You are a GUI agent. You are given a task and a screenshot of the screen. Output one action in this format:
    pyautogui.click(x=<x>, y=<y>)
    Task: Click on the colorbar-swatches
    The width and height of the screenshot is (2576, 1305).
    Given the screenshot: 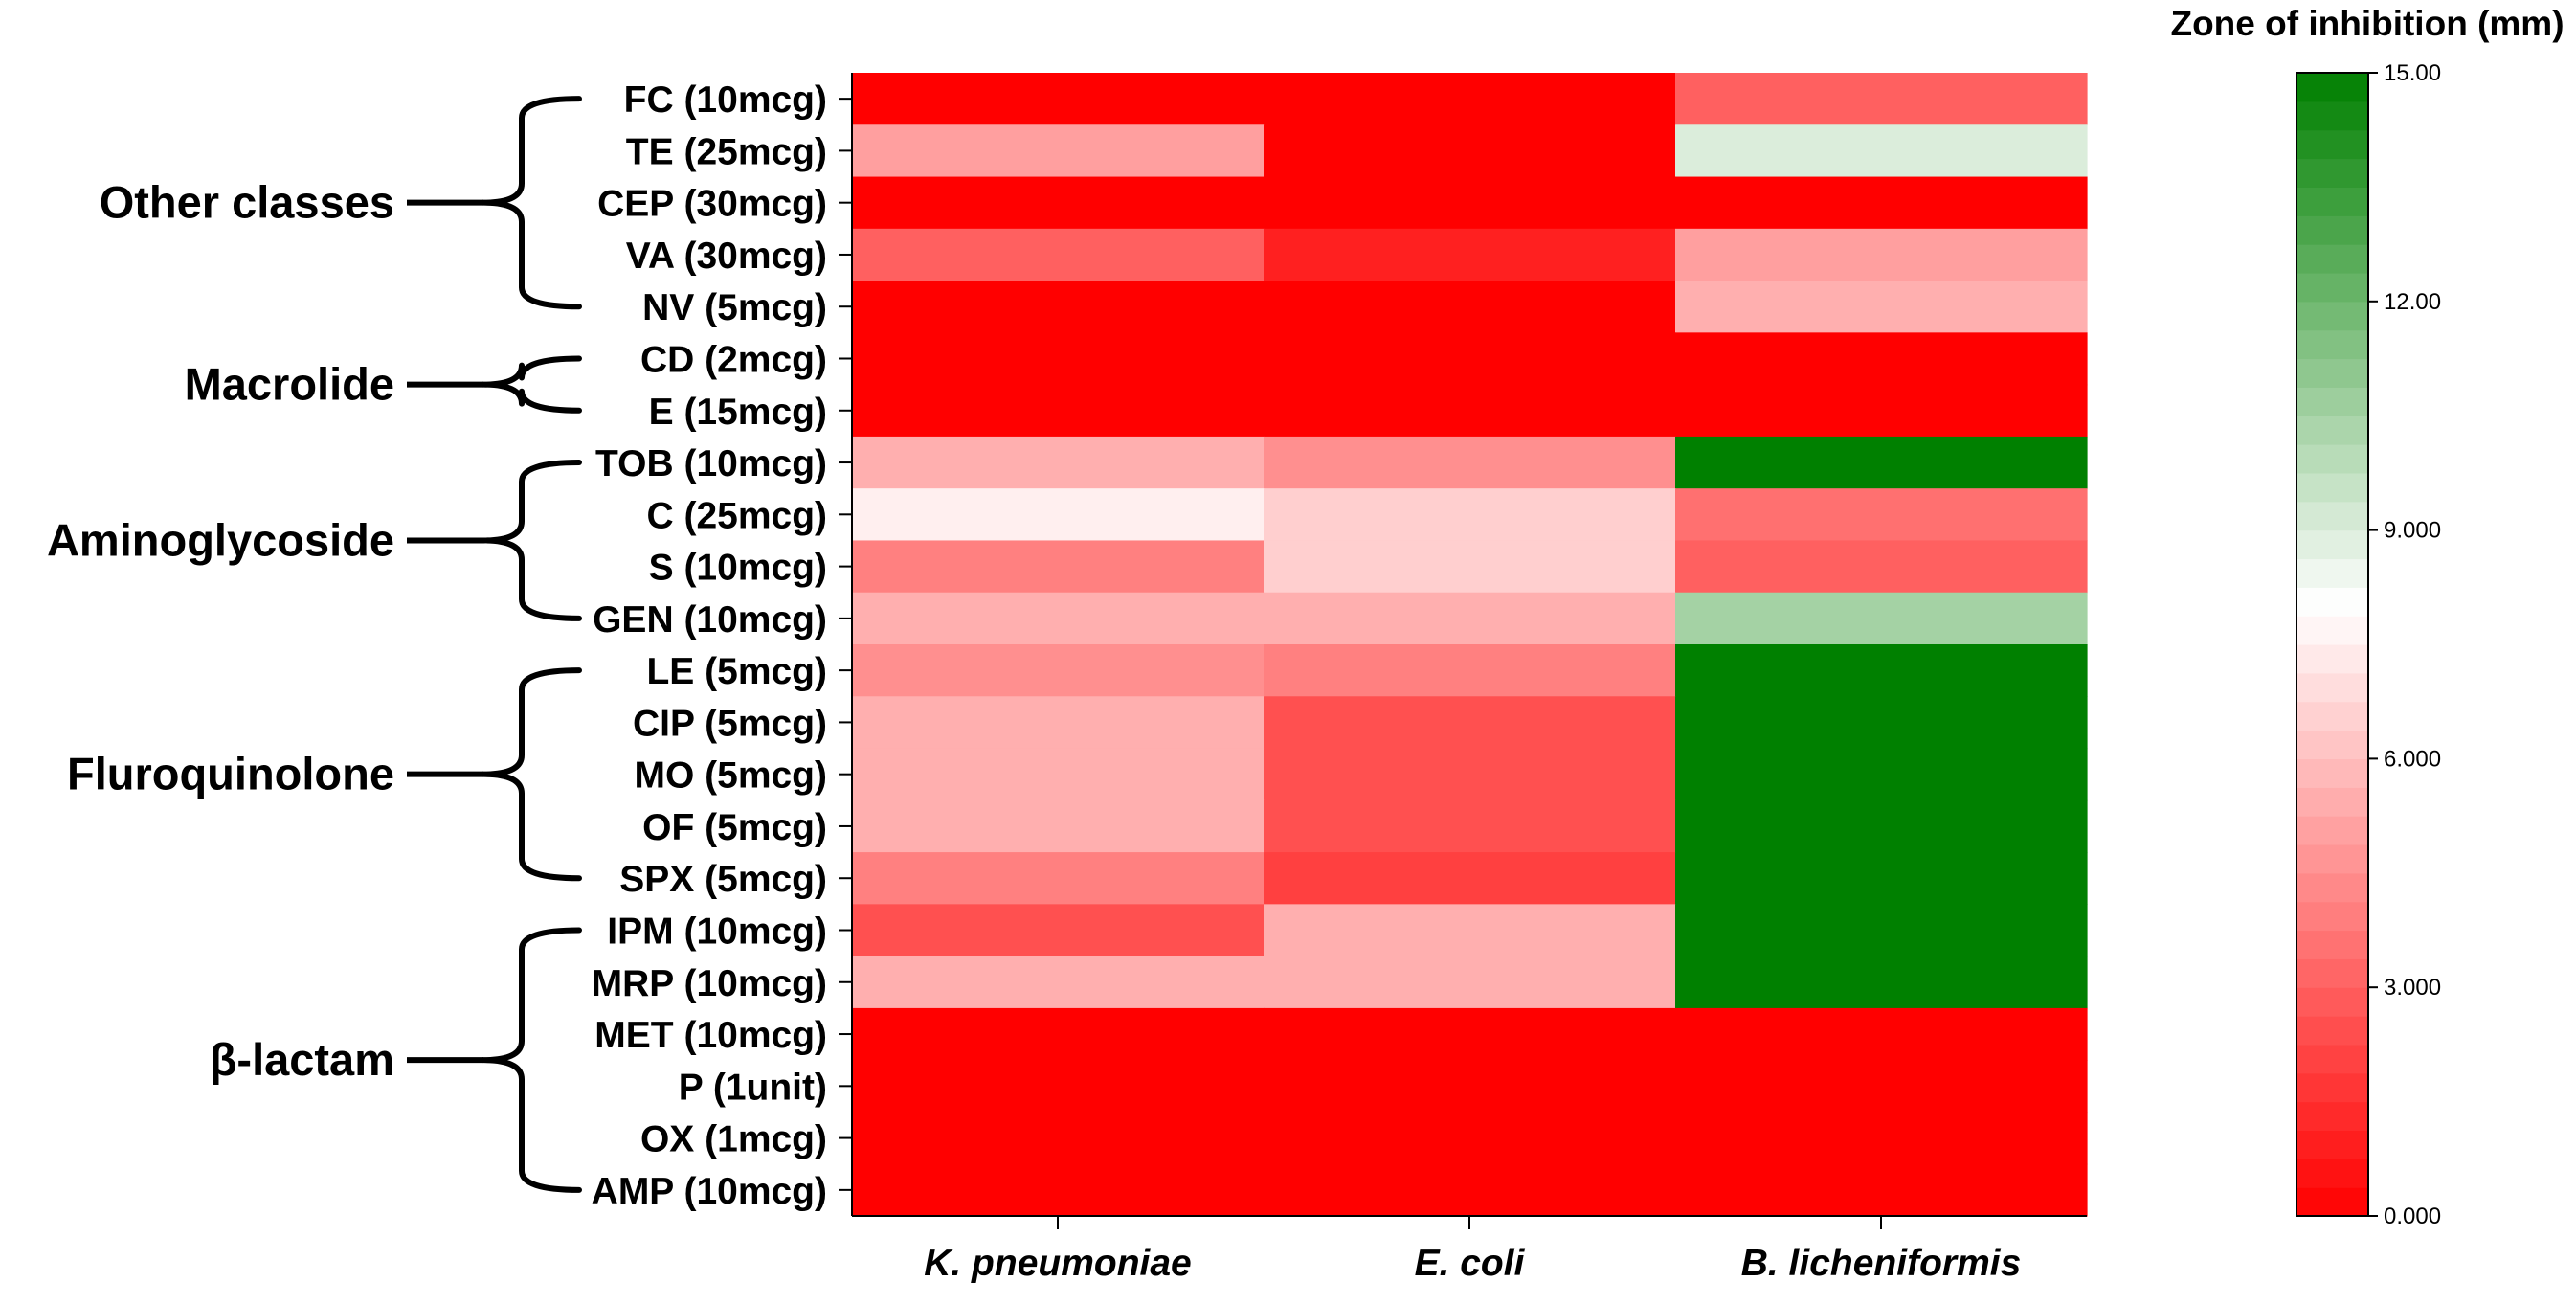 What is the action you would take?
    pyautogui.click(x=2332, y=645)
    